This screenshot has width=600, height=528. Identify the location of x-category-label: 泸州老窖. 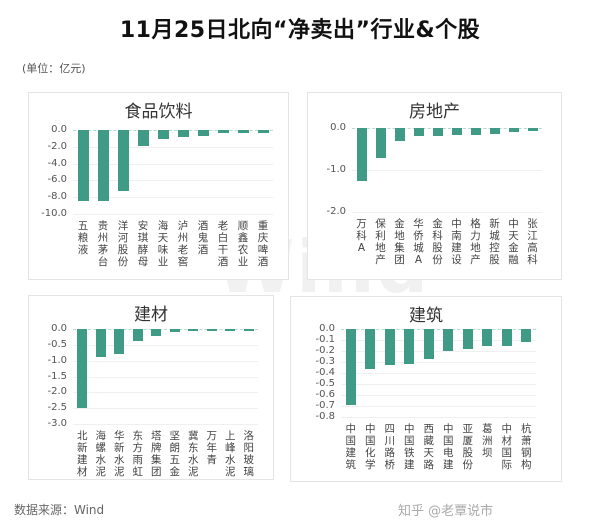
(183, 244).